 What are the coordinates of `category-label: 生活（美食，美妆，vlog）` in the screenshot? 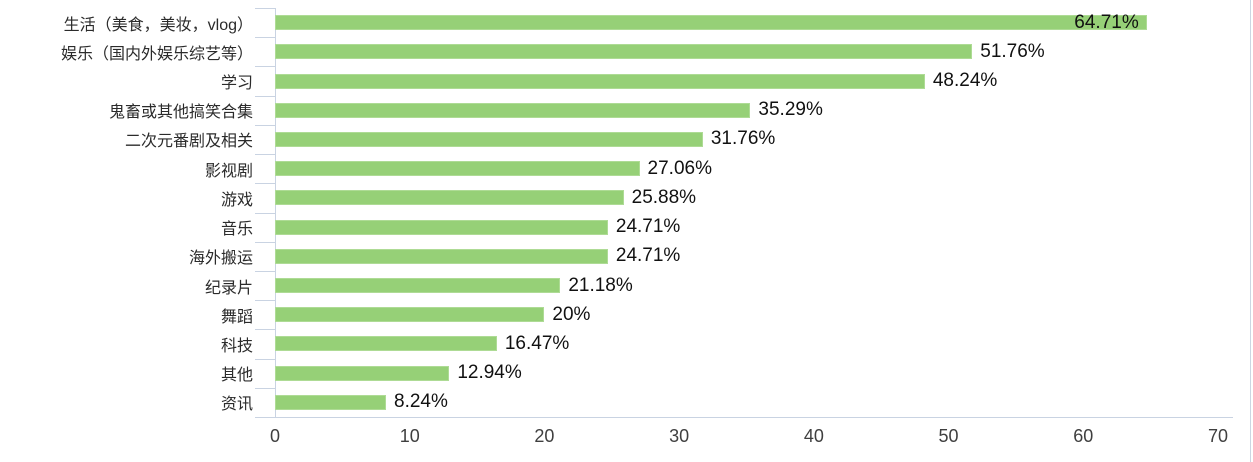 It's located at (158, 25).